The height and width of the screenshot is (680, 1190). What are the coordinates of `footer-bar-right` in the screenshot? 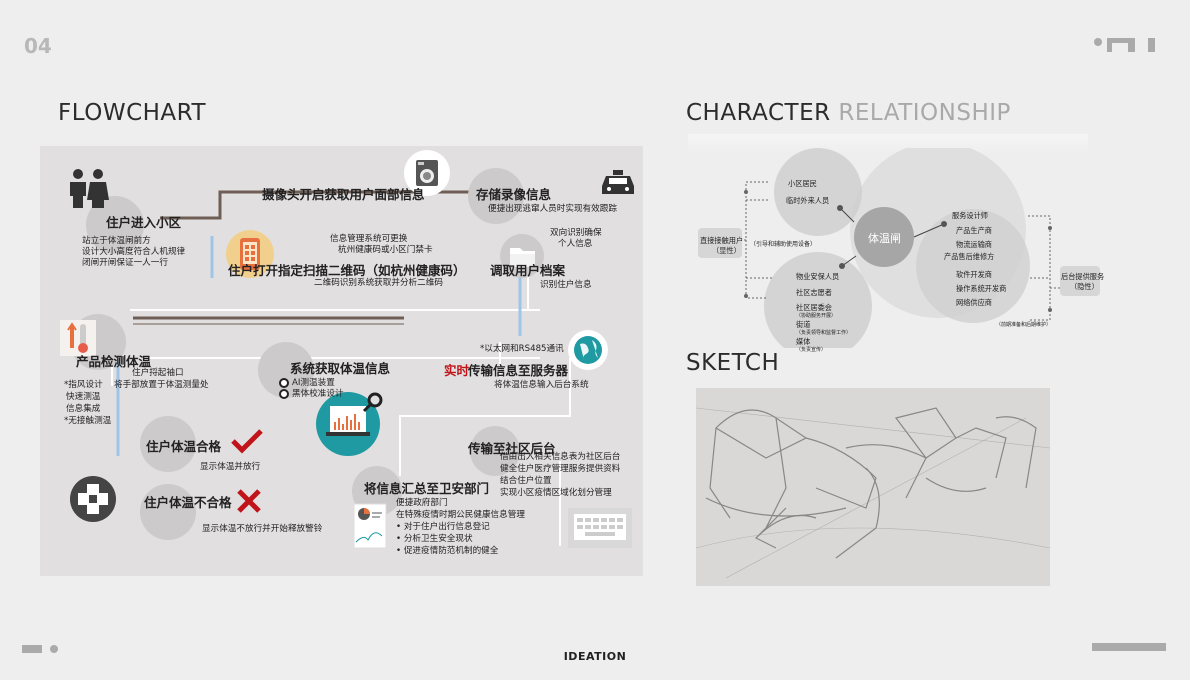 It's located at (1129, 647).